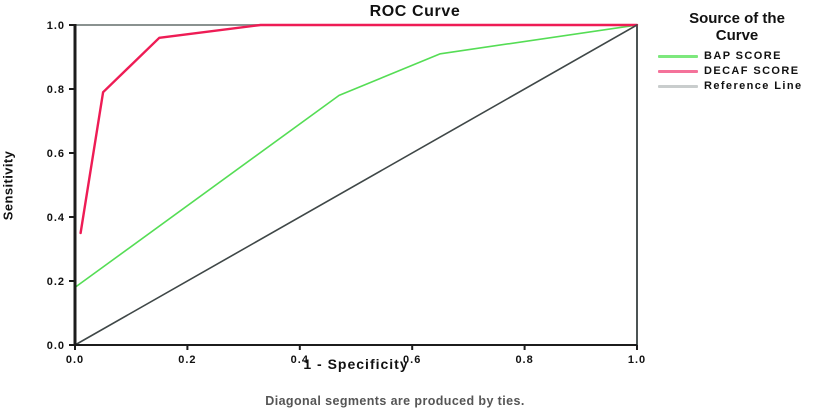  Describe the element at coordinates (678, 56) in the screenshot. I see `legend-swatch-bap-score-line` at that location.